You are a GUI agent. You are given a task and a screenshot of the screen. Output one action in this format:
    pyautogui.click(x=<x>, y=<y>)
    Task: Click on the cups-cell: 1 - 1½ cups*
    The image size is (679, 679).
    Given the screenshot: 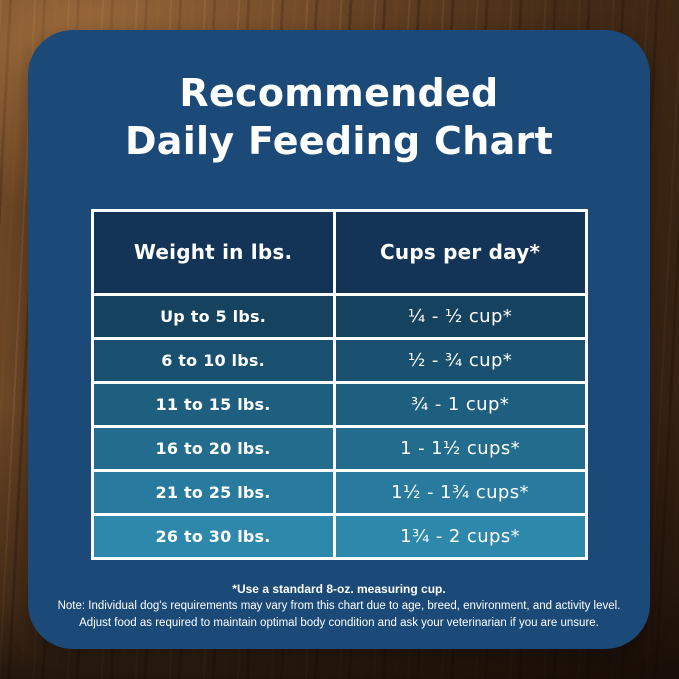 What is the action you would take?
    pyautogui.click(x=460, y=448)
    